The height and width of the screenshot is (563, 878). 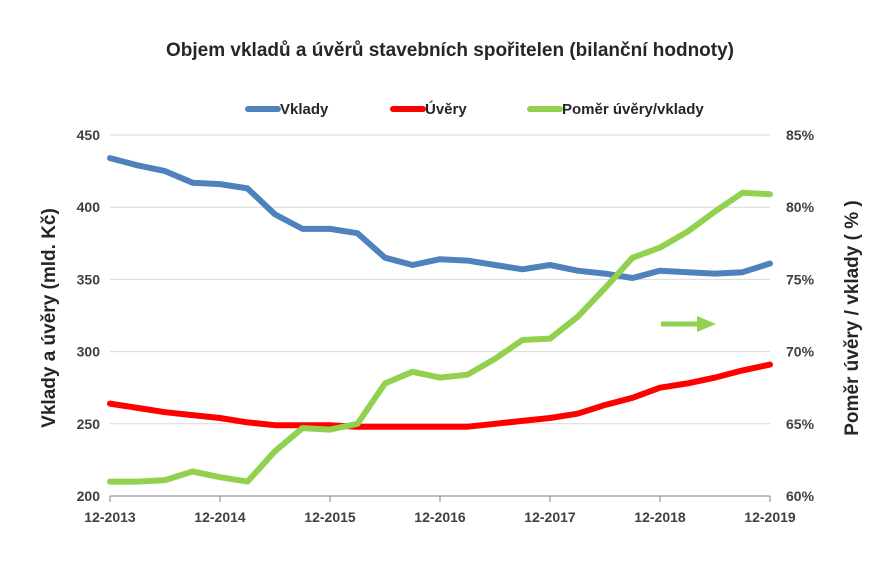 I want to click on x-tick-label: 12-2017, so click(x=550, y=517).